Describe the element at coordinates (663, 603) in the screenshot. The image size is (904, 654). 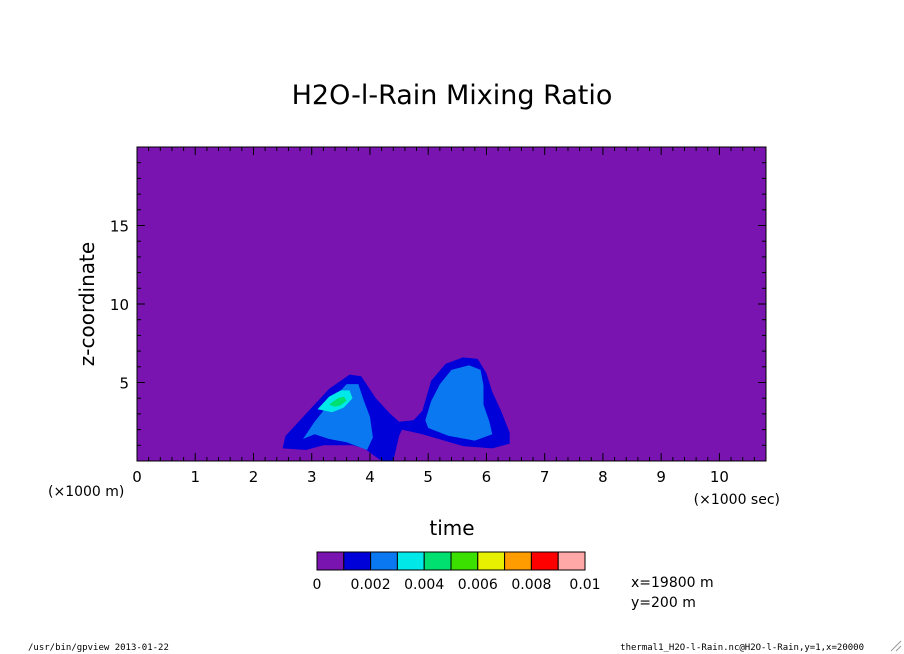
I see `annotation-y-position: y=200 m` at that location.